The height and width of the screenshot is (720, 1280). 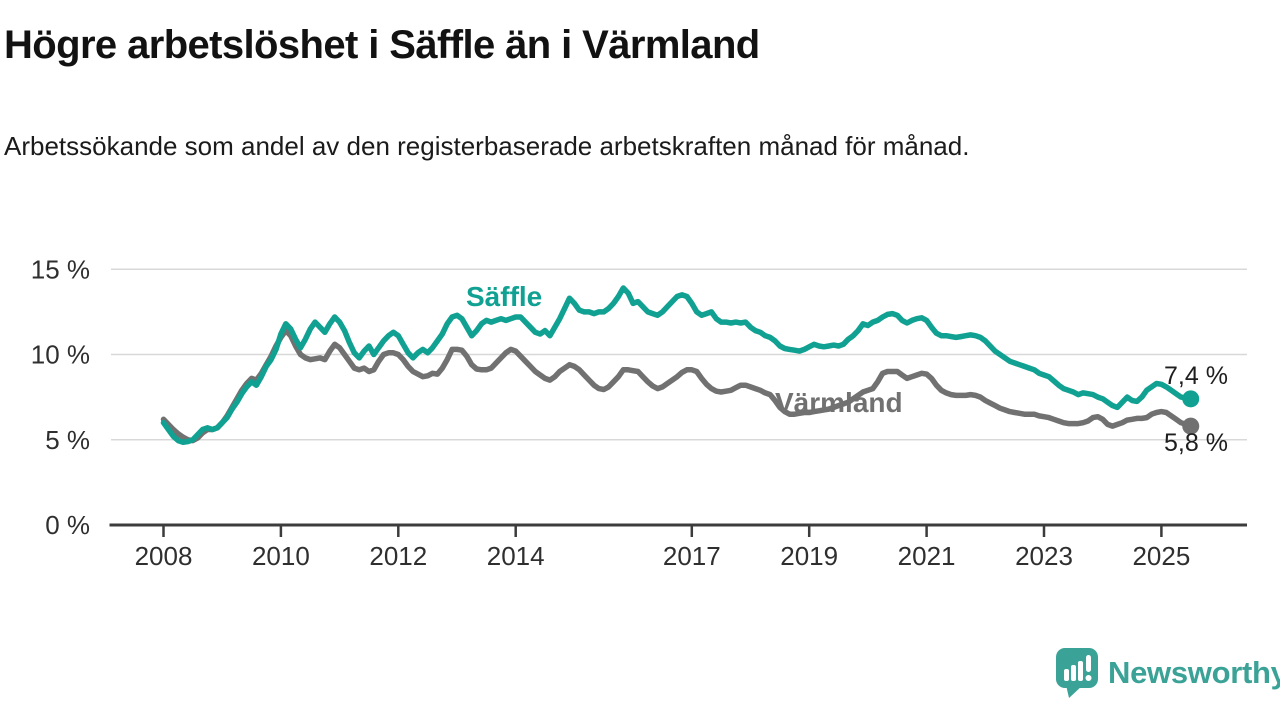 I want to click on svg-text: 2021, so click(x=927, y=556).